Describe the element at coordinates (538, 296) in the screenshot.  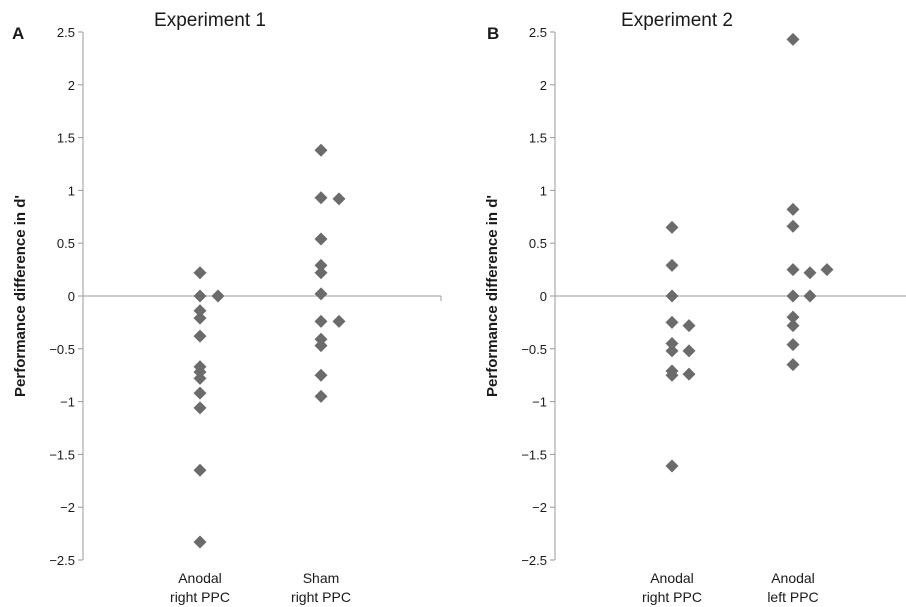
I see `y-ticks-b: 2.5 2 1.5 1 0.5 0 −0.5 −1 −1.5 −2 −2.5` at that location.